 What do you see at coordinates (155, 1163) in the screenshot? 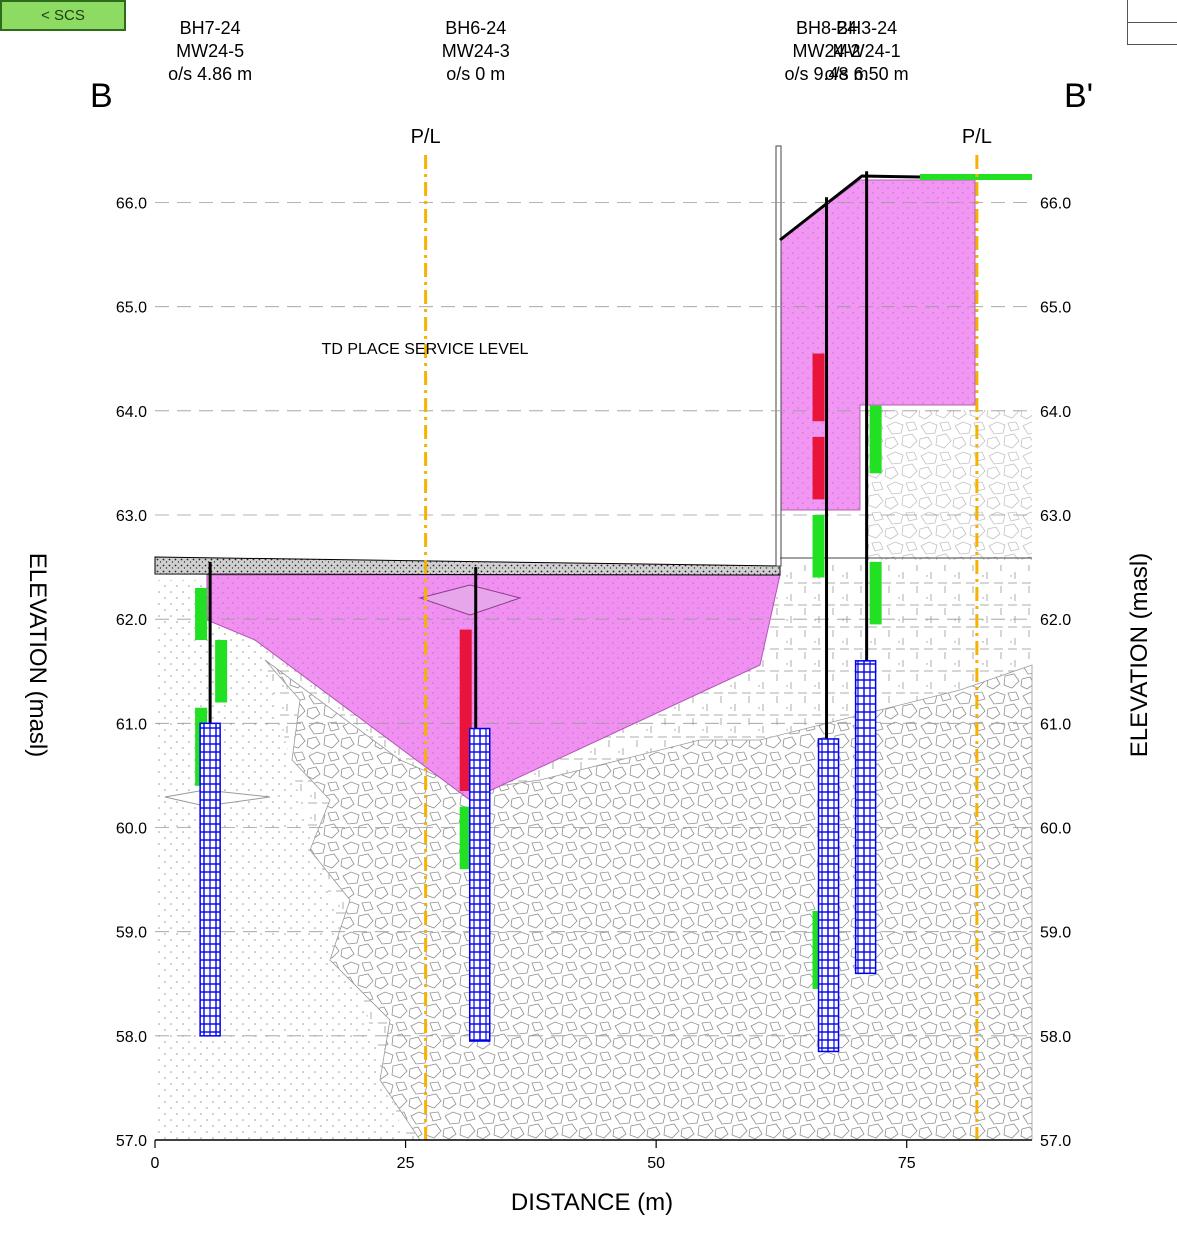
I see `x-tick-label: 0` at bounding box center [155, 1163].